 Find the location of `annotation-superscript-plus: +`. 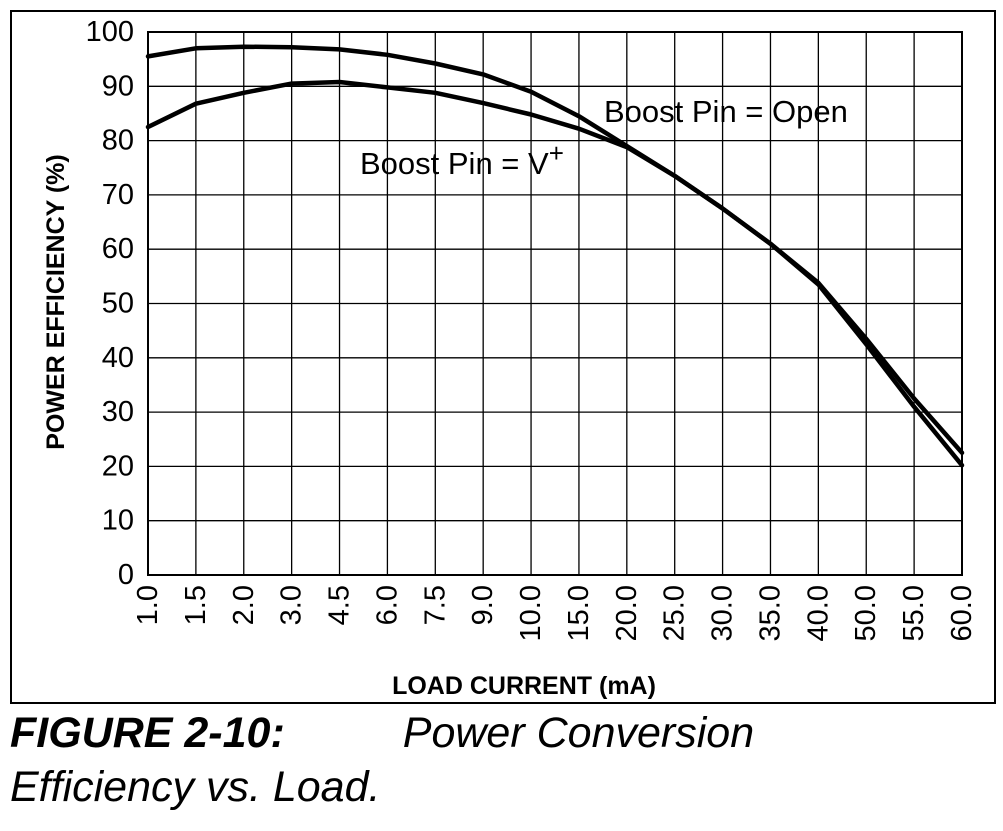

annotation-superscript-plus: + is located at coordinates (556, 153).